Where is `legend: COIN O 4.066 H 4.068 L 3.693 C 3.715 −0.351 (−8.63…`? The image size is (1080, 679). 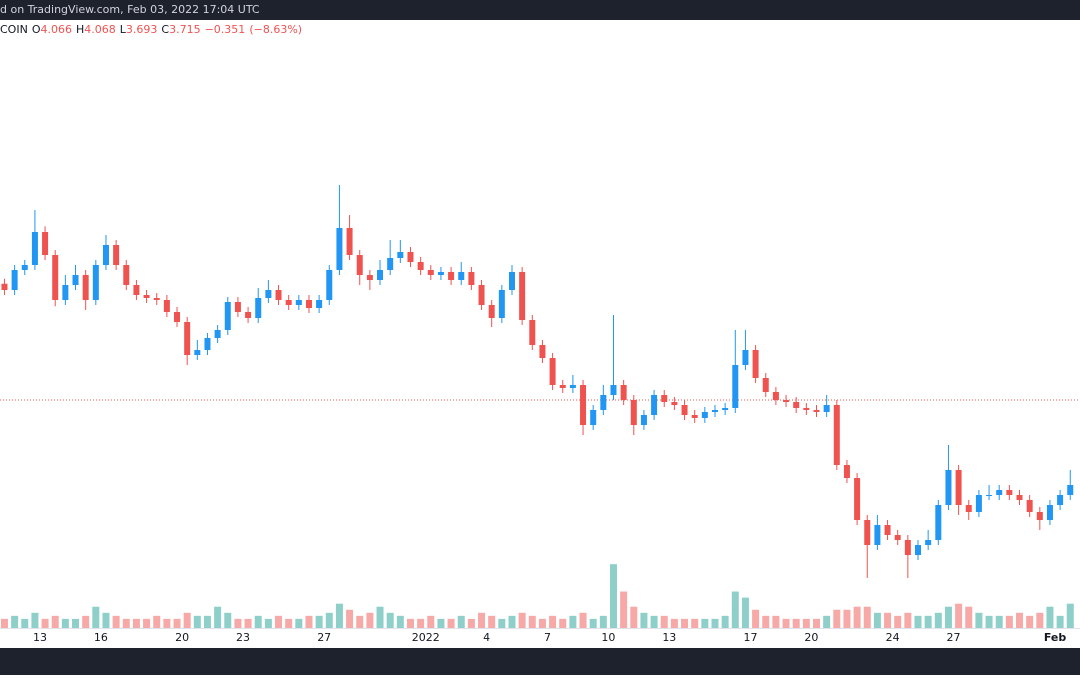 legend: COIN O 4.066 H 4.068 L 3.693 C 3.715 −0.351 (−8.63… is located at coordinates (151, 29).